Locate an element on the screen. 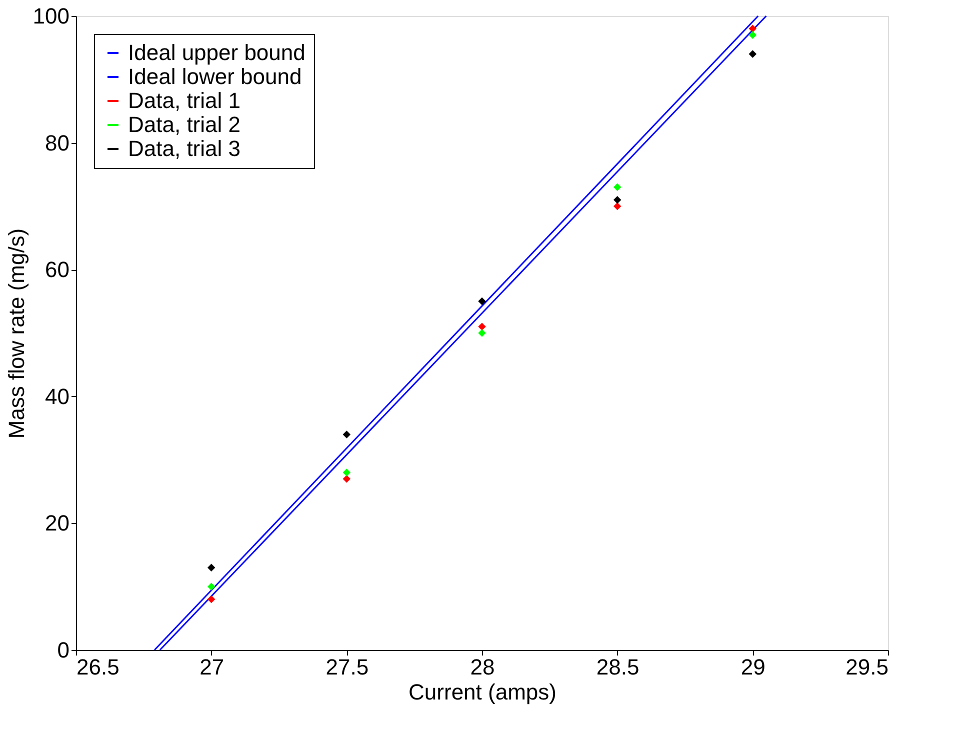  legend-label: Data, trial 1 is located at coordinates (184, 100).